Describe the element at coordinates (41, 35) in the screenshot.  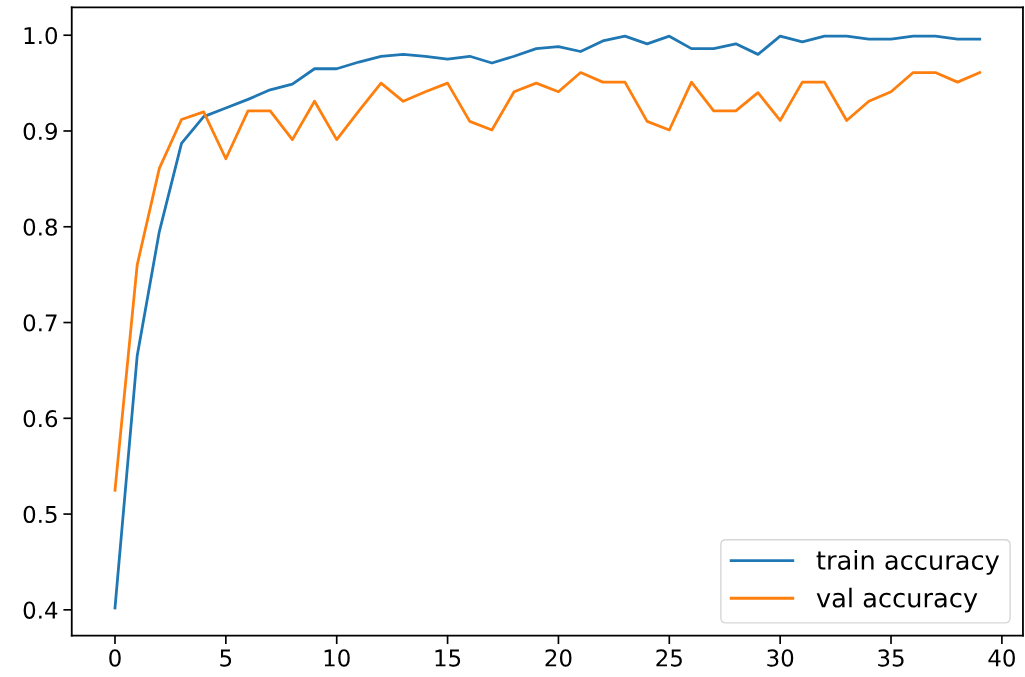
I see `y-tick-label: 1.0` at that location.